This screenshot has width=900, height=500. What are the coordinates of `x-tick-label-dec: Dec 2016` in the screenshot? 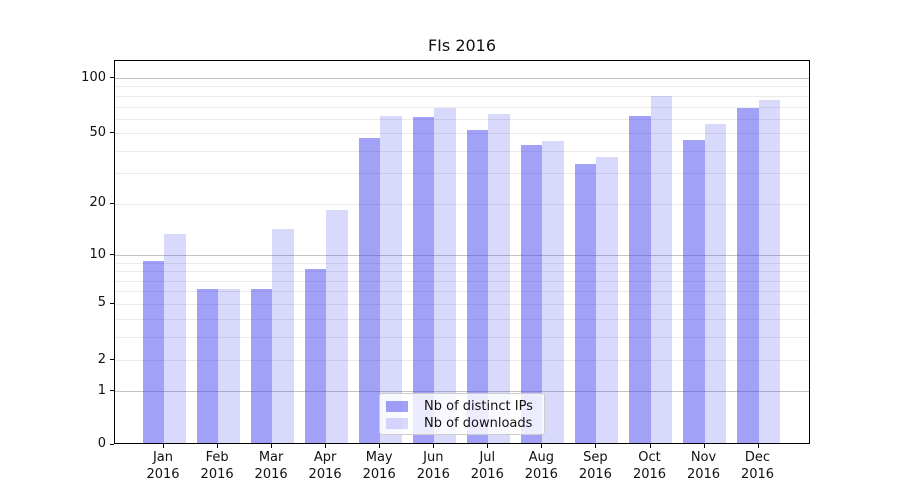 It's located at (757, 466).